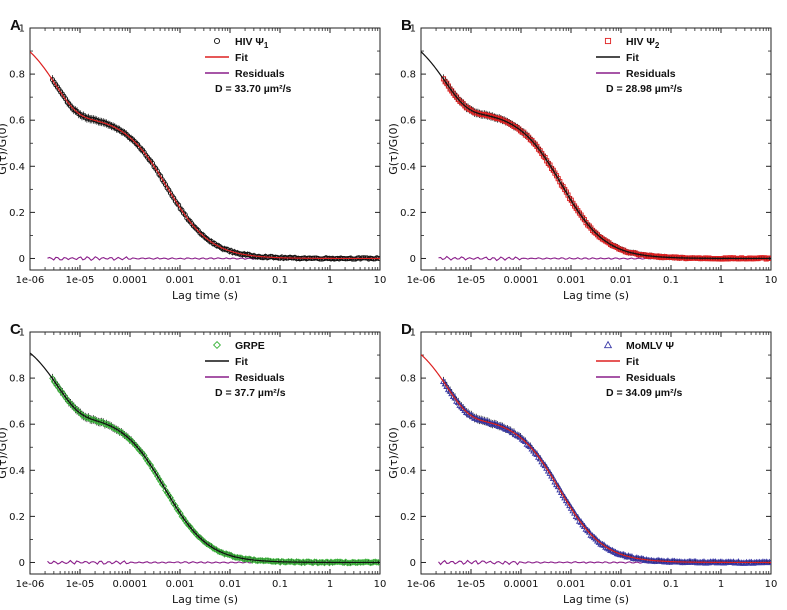 This screenshot has width=787, height=610. Describe the element at coordinates (245, 369) in the screenshot. I see `legend-c: GRPE Fit Residuals D = 37.7 µm²/s` at that location.